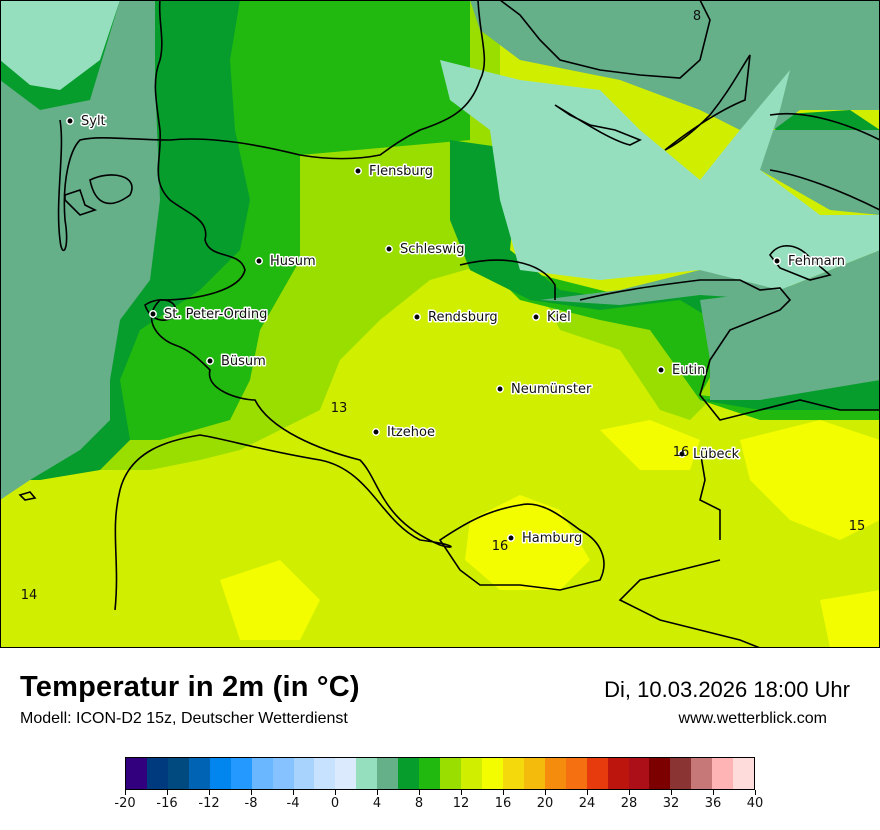  Describe the element at coordinates (752, 718) in the screenshot. I see `website-link: www.wetterblick.com` at that location.